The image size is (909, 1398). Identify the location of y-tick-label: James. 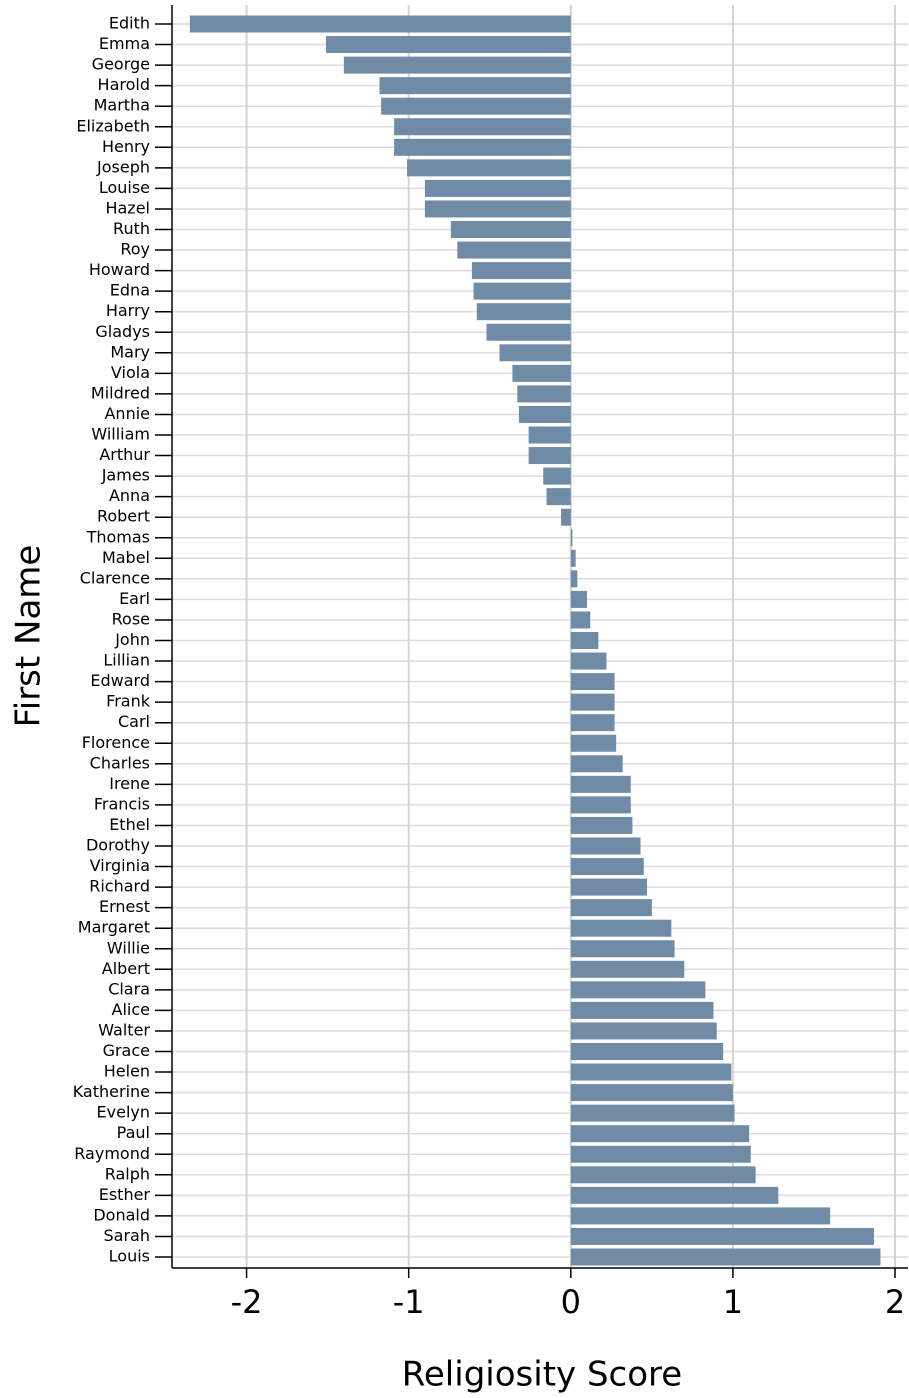
(125, 475).